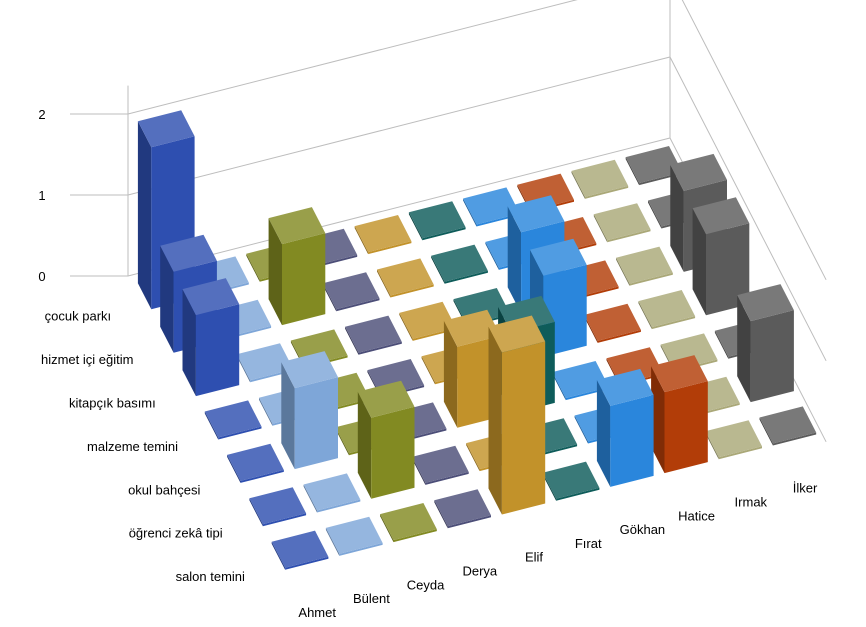 The height and width of the screenshot is (627, 866). What do you see at coordinates (41, 195) in the screenshot?
I see `z-axis-tick-label: 1` at bounding box center [41, 195].